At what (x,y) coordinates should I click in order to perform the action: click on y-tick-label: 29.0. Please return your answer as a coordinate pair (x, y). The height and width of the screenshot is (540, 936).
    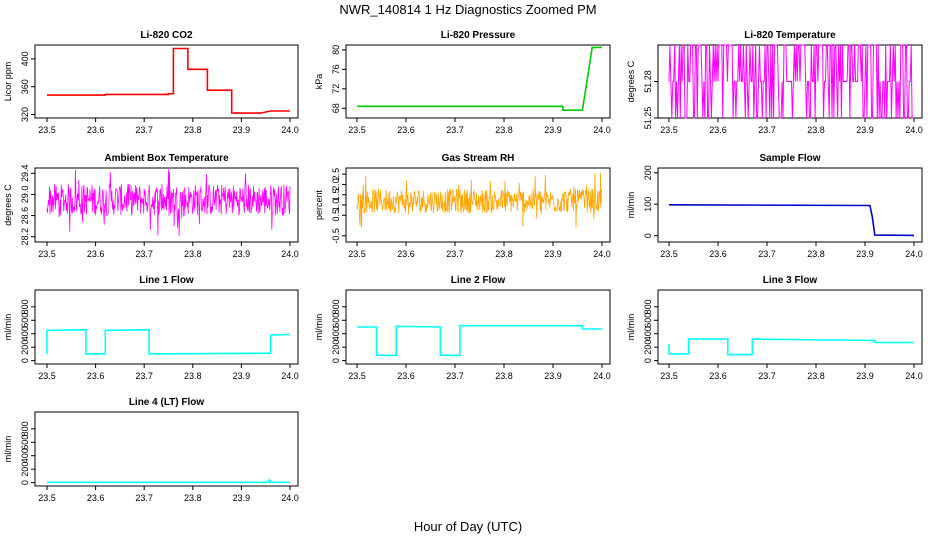
    Looking at the image, I should click on (25, 195).